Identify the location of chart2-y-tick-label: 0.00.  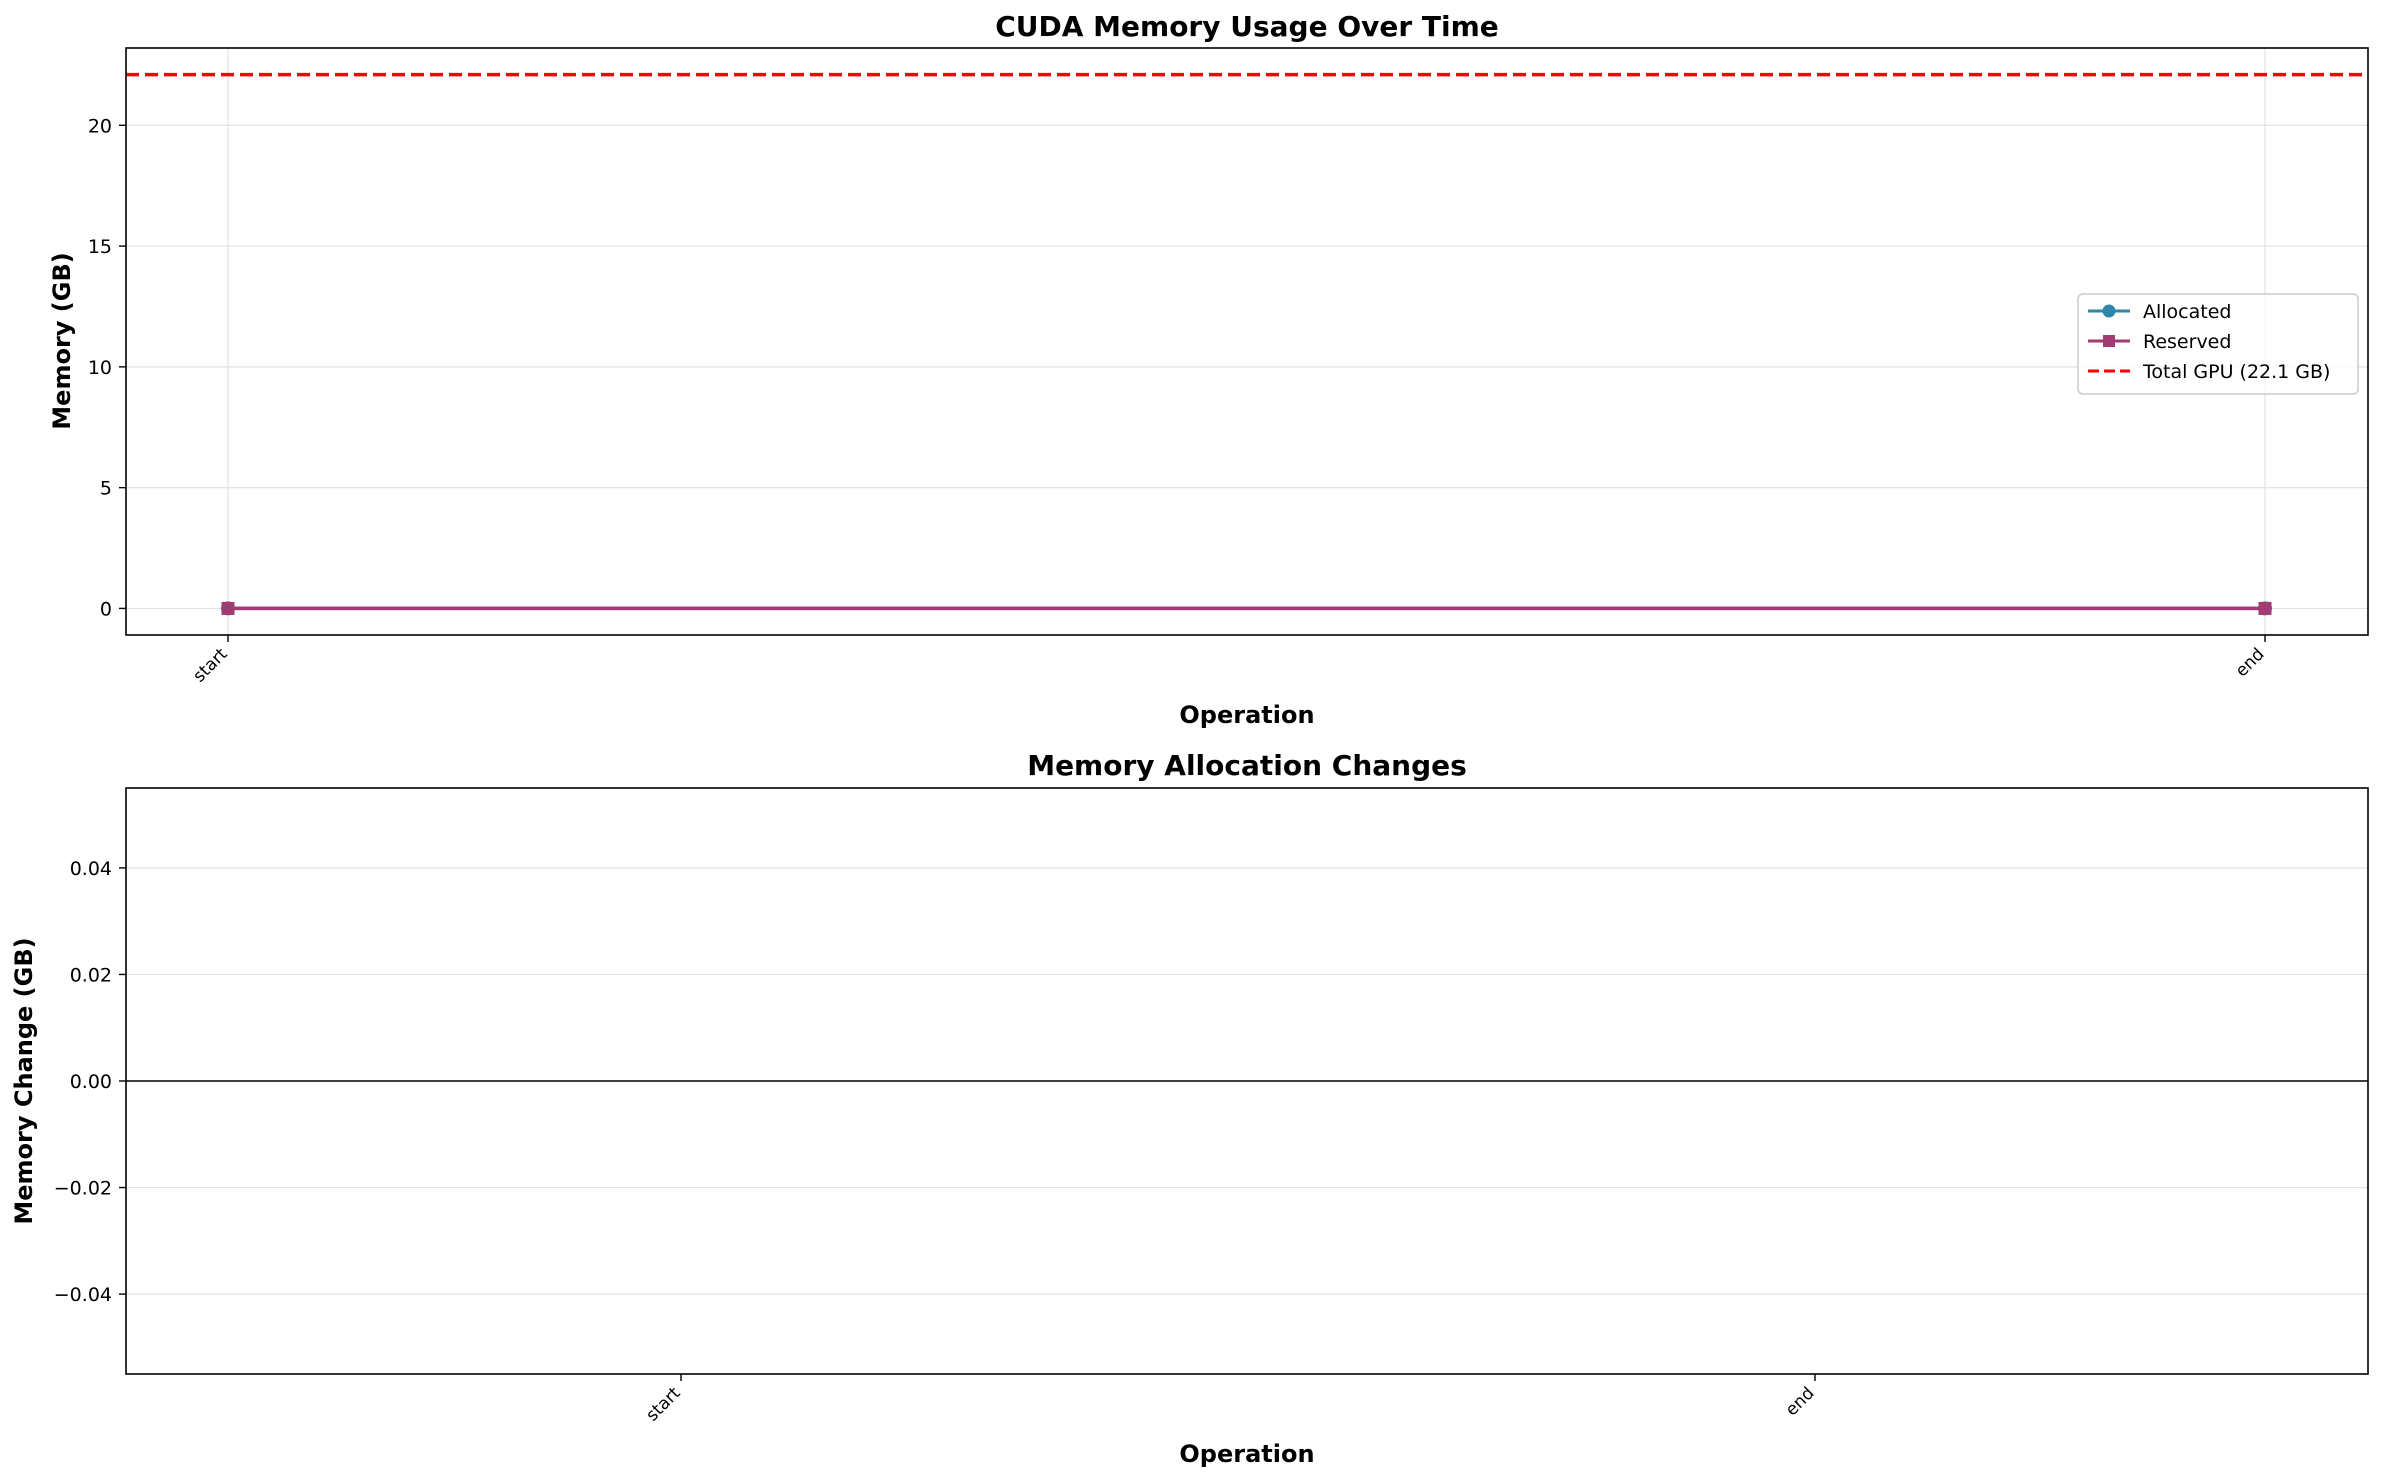
(91, 1082).